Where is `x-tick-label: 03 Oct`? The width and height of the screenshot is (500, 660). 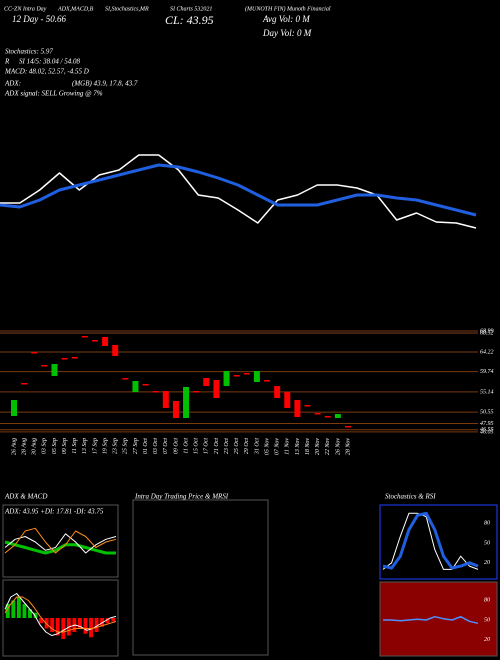
x-tick-label: 03 Oct is located at coordinates (156, 446).